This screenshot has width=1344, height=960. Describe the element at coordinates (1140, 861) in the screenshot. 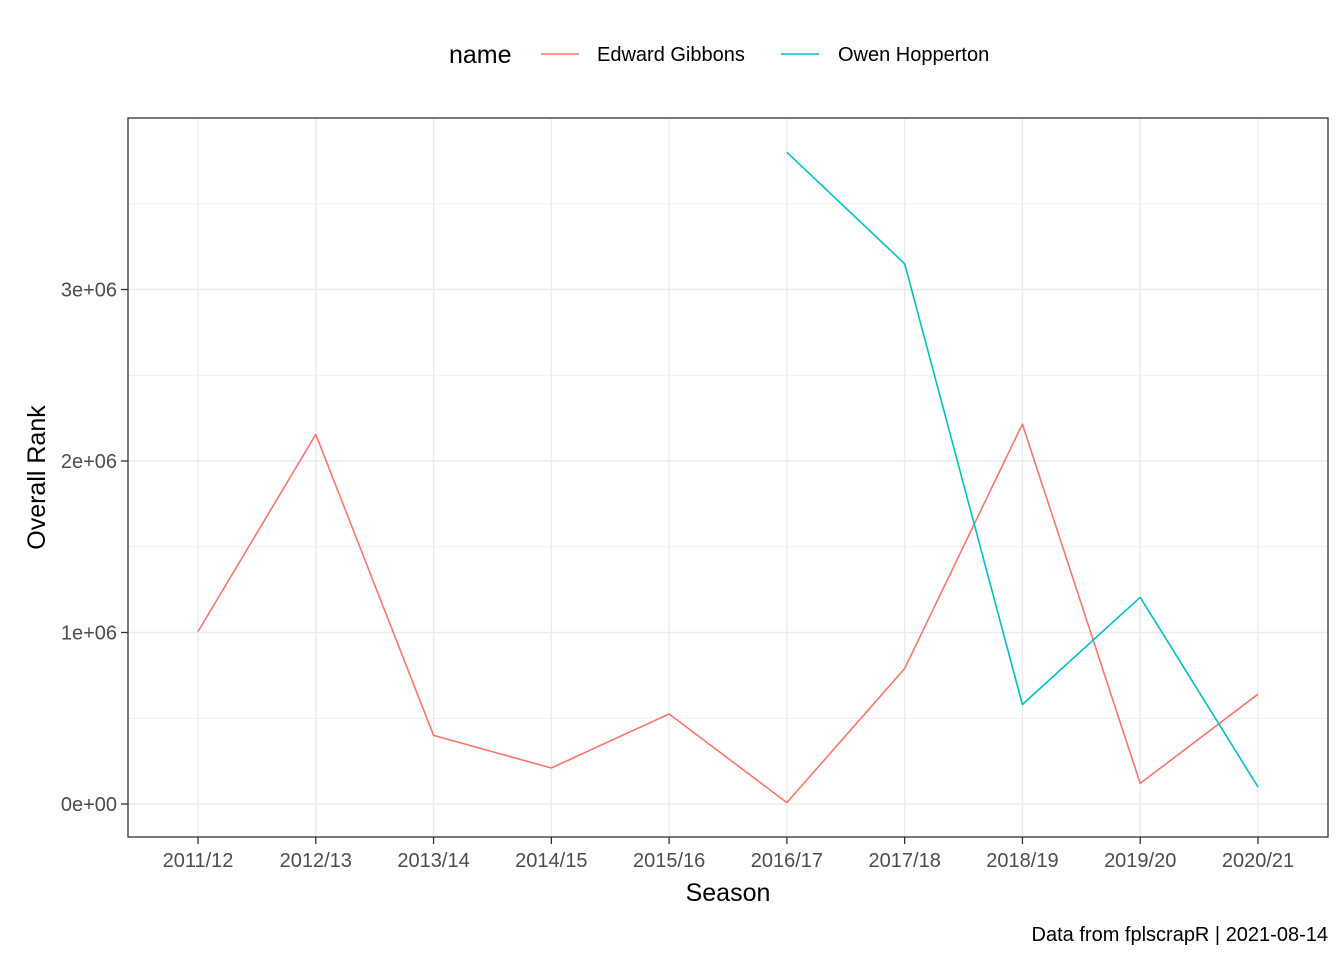

I see `x-tick-label: 2019/20` at that location.